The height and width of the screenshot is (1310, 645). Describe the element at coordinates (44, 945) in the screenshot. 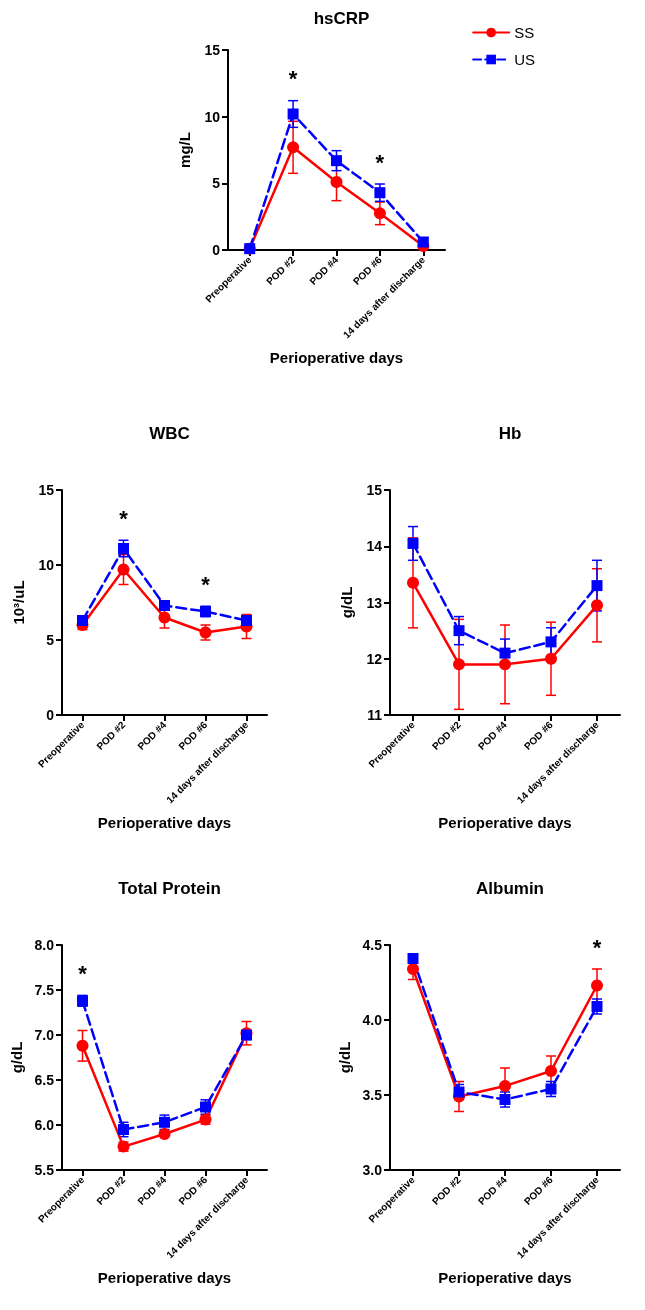

I see `y-tick-label: 8.0` at that location.